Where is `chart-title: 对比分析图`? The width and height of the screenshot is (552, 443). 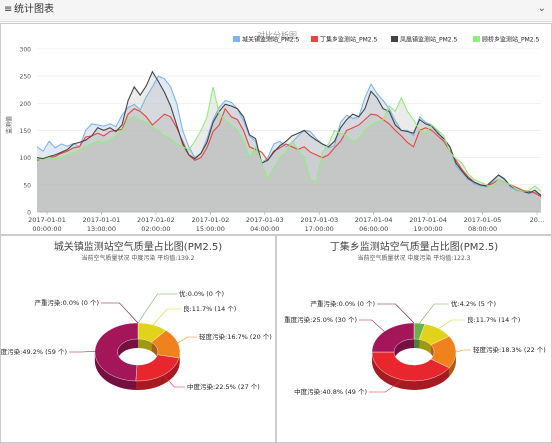
chart-title: 对比分析图 is located at coordinates (277, 35).